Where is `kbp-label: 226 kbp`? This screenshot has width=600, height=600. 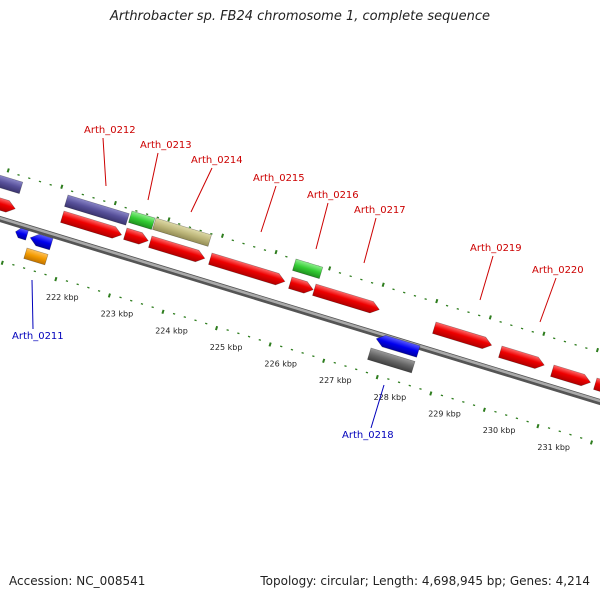
kbp-label: 226 kbp is located at coordinates (280, 364).